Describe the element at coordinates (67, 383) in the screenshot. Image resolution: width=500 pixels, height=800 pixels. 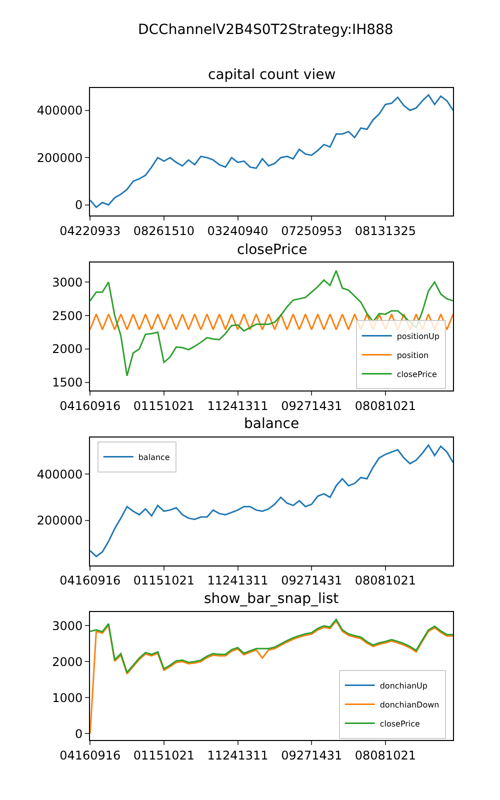
I see `y-tick-label: 1500` at that location.